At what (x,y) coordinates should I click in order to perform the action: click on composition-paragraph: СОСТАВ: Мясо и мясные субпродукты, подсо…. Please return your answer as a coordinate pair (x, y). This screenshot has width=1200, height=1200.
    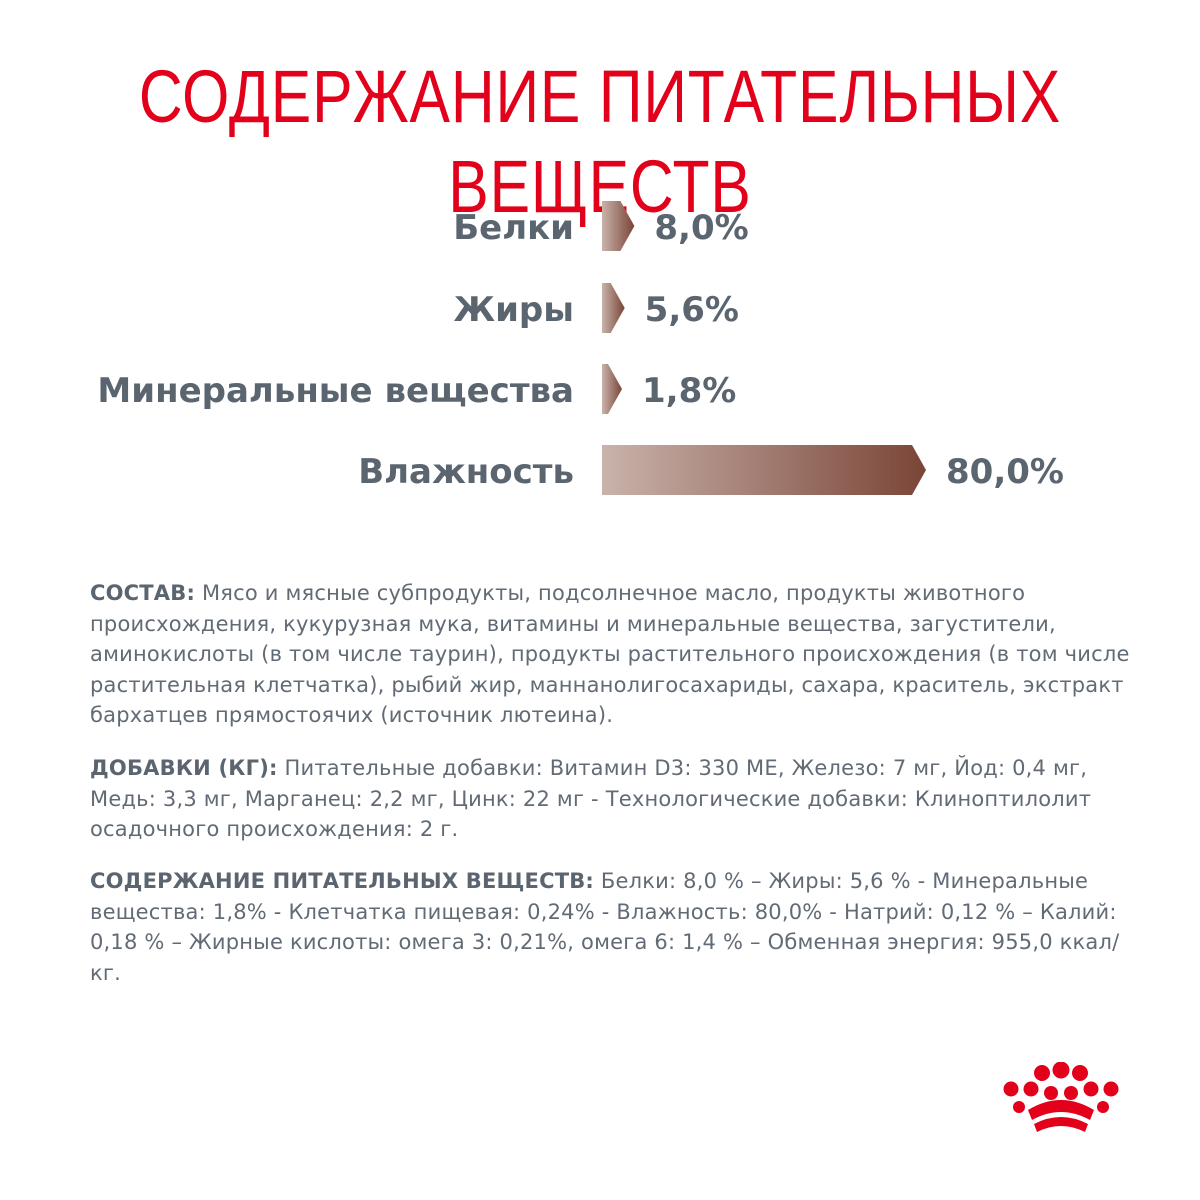
    Looking at the image, I should click on (615, 654).